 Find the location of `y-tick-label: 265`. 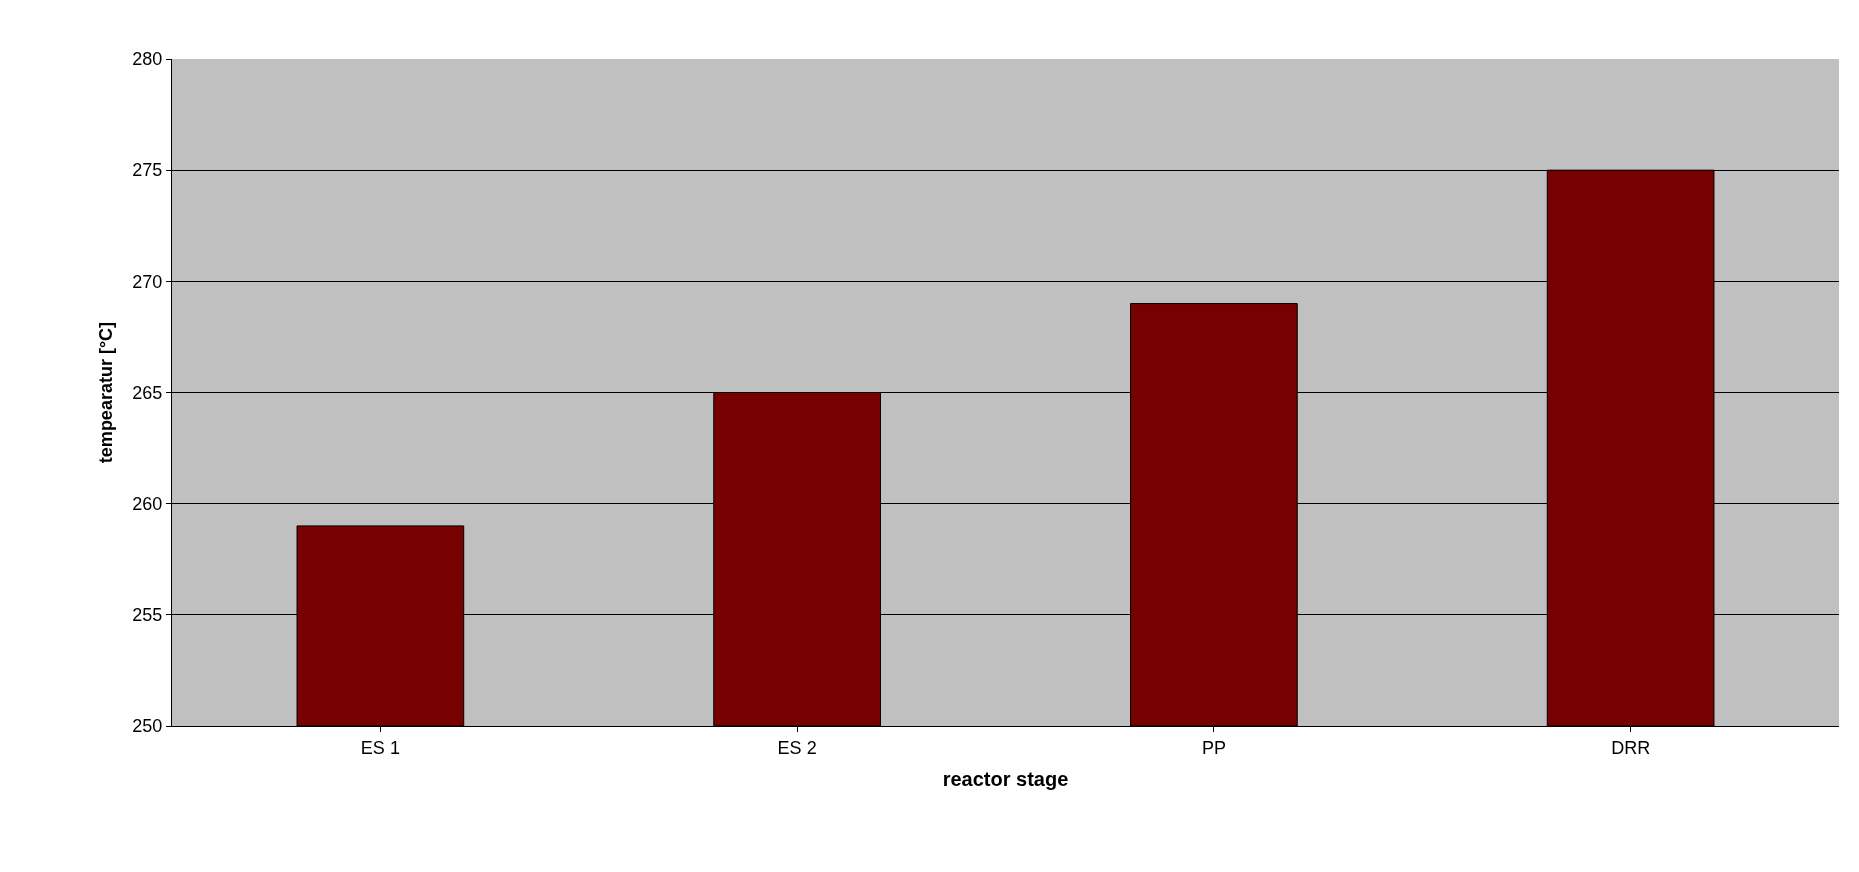

y-tick-label: 265 is located at coordinates (147, 392).